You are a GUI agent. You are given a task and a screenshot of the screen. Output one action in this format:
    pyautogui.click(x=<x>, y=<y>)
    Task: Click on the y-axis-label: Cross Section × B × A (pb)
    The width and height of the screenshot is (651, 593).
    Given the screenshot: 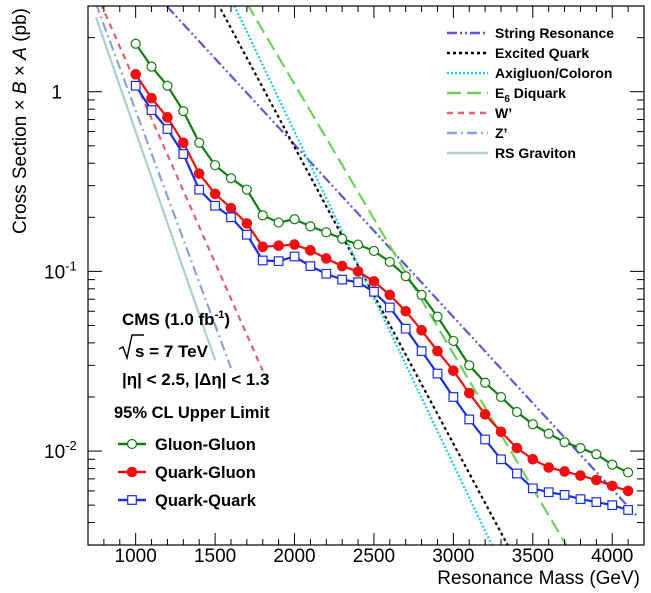 What is the action you would take?
    pyautogui.click(x=20, y=121)
    